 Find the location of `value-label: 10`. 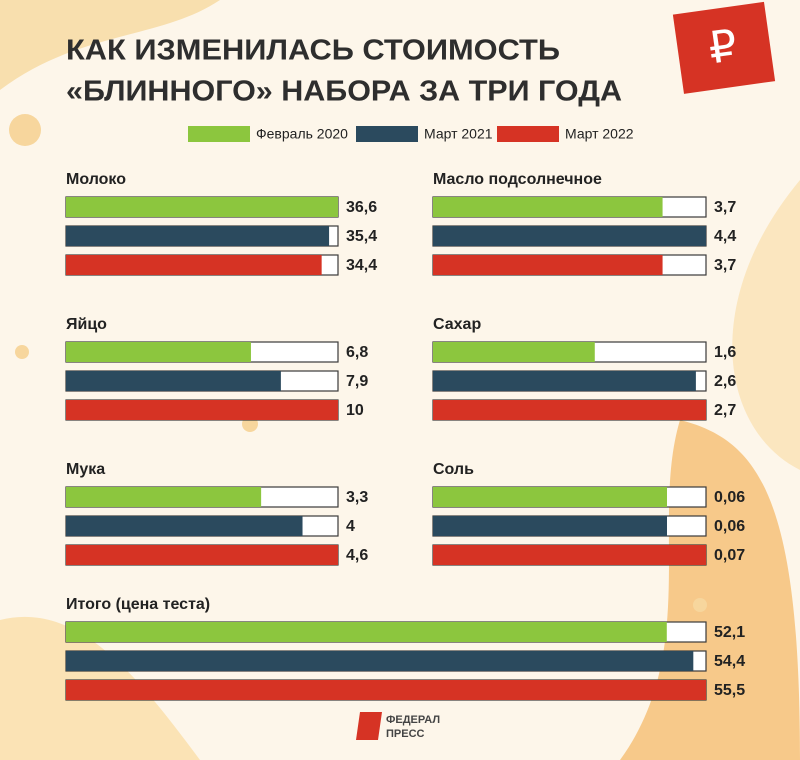

value-label: 10 is located at coordinates (355, 410).